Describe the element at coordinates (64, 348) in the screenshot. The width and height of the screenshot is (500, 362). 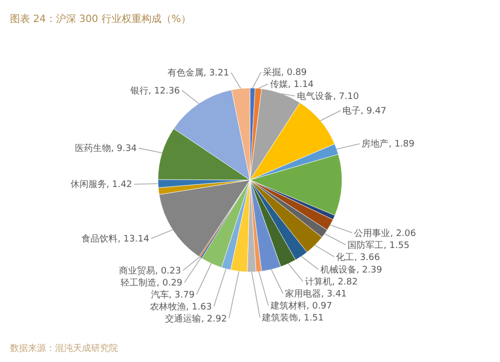
I see `source-note: 数据来源：混沌天成研究院` at that location.